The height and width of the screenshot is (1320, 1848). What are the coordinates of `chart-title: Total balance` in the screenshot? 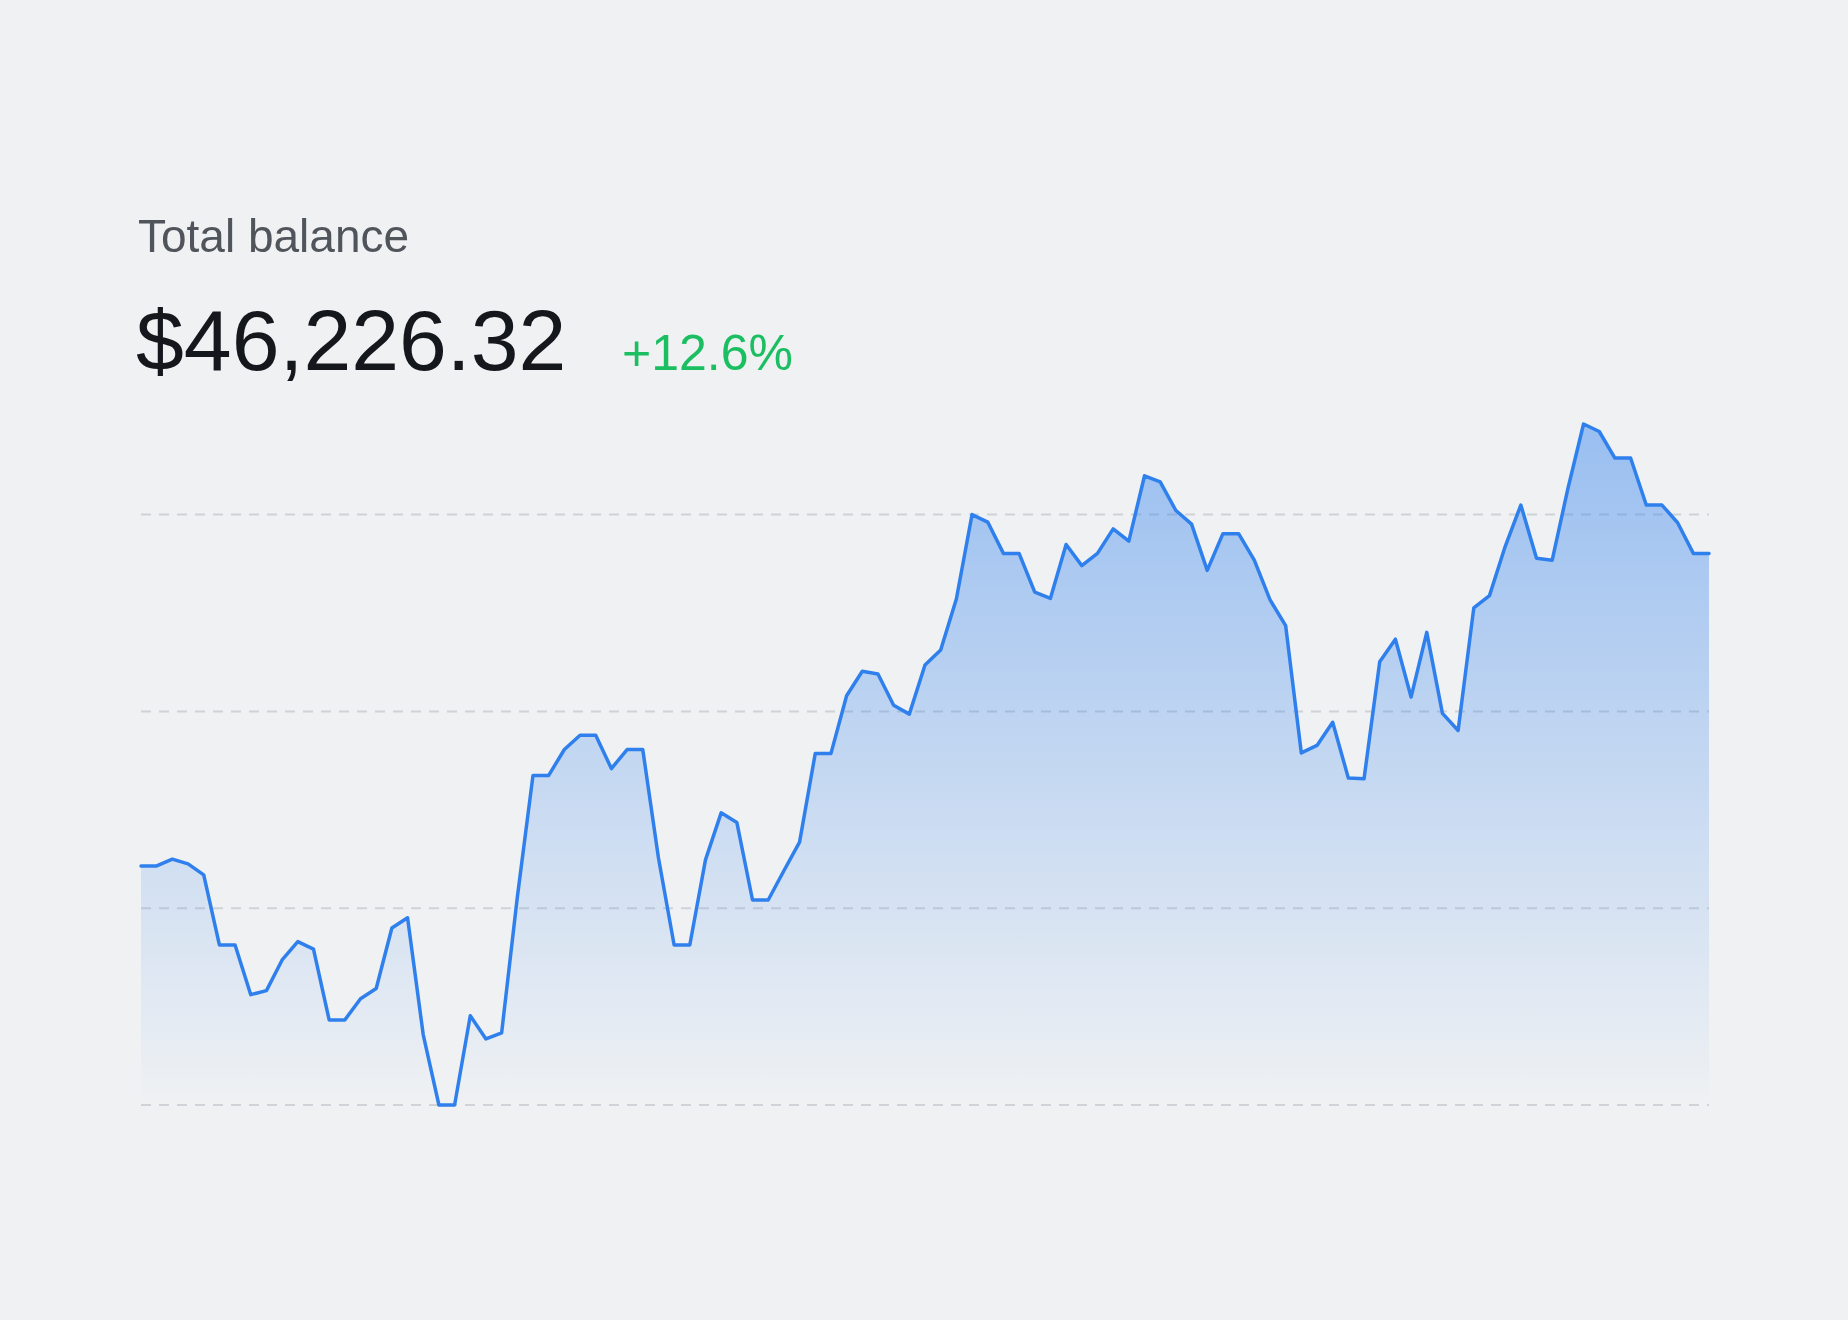 It's located at (274, 236).